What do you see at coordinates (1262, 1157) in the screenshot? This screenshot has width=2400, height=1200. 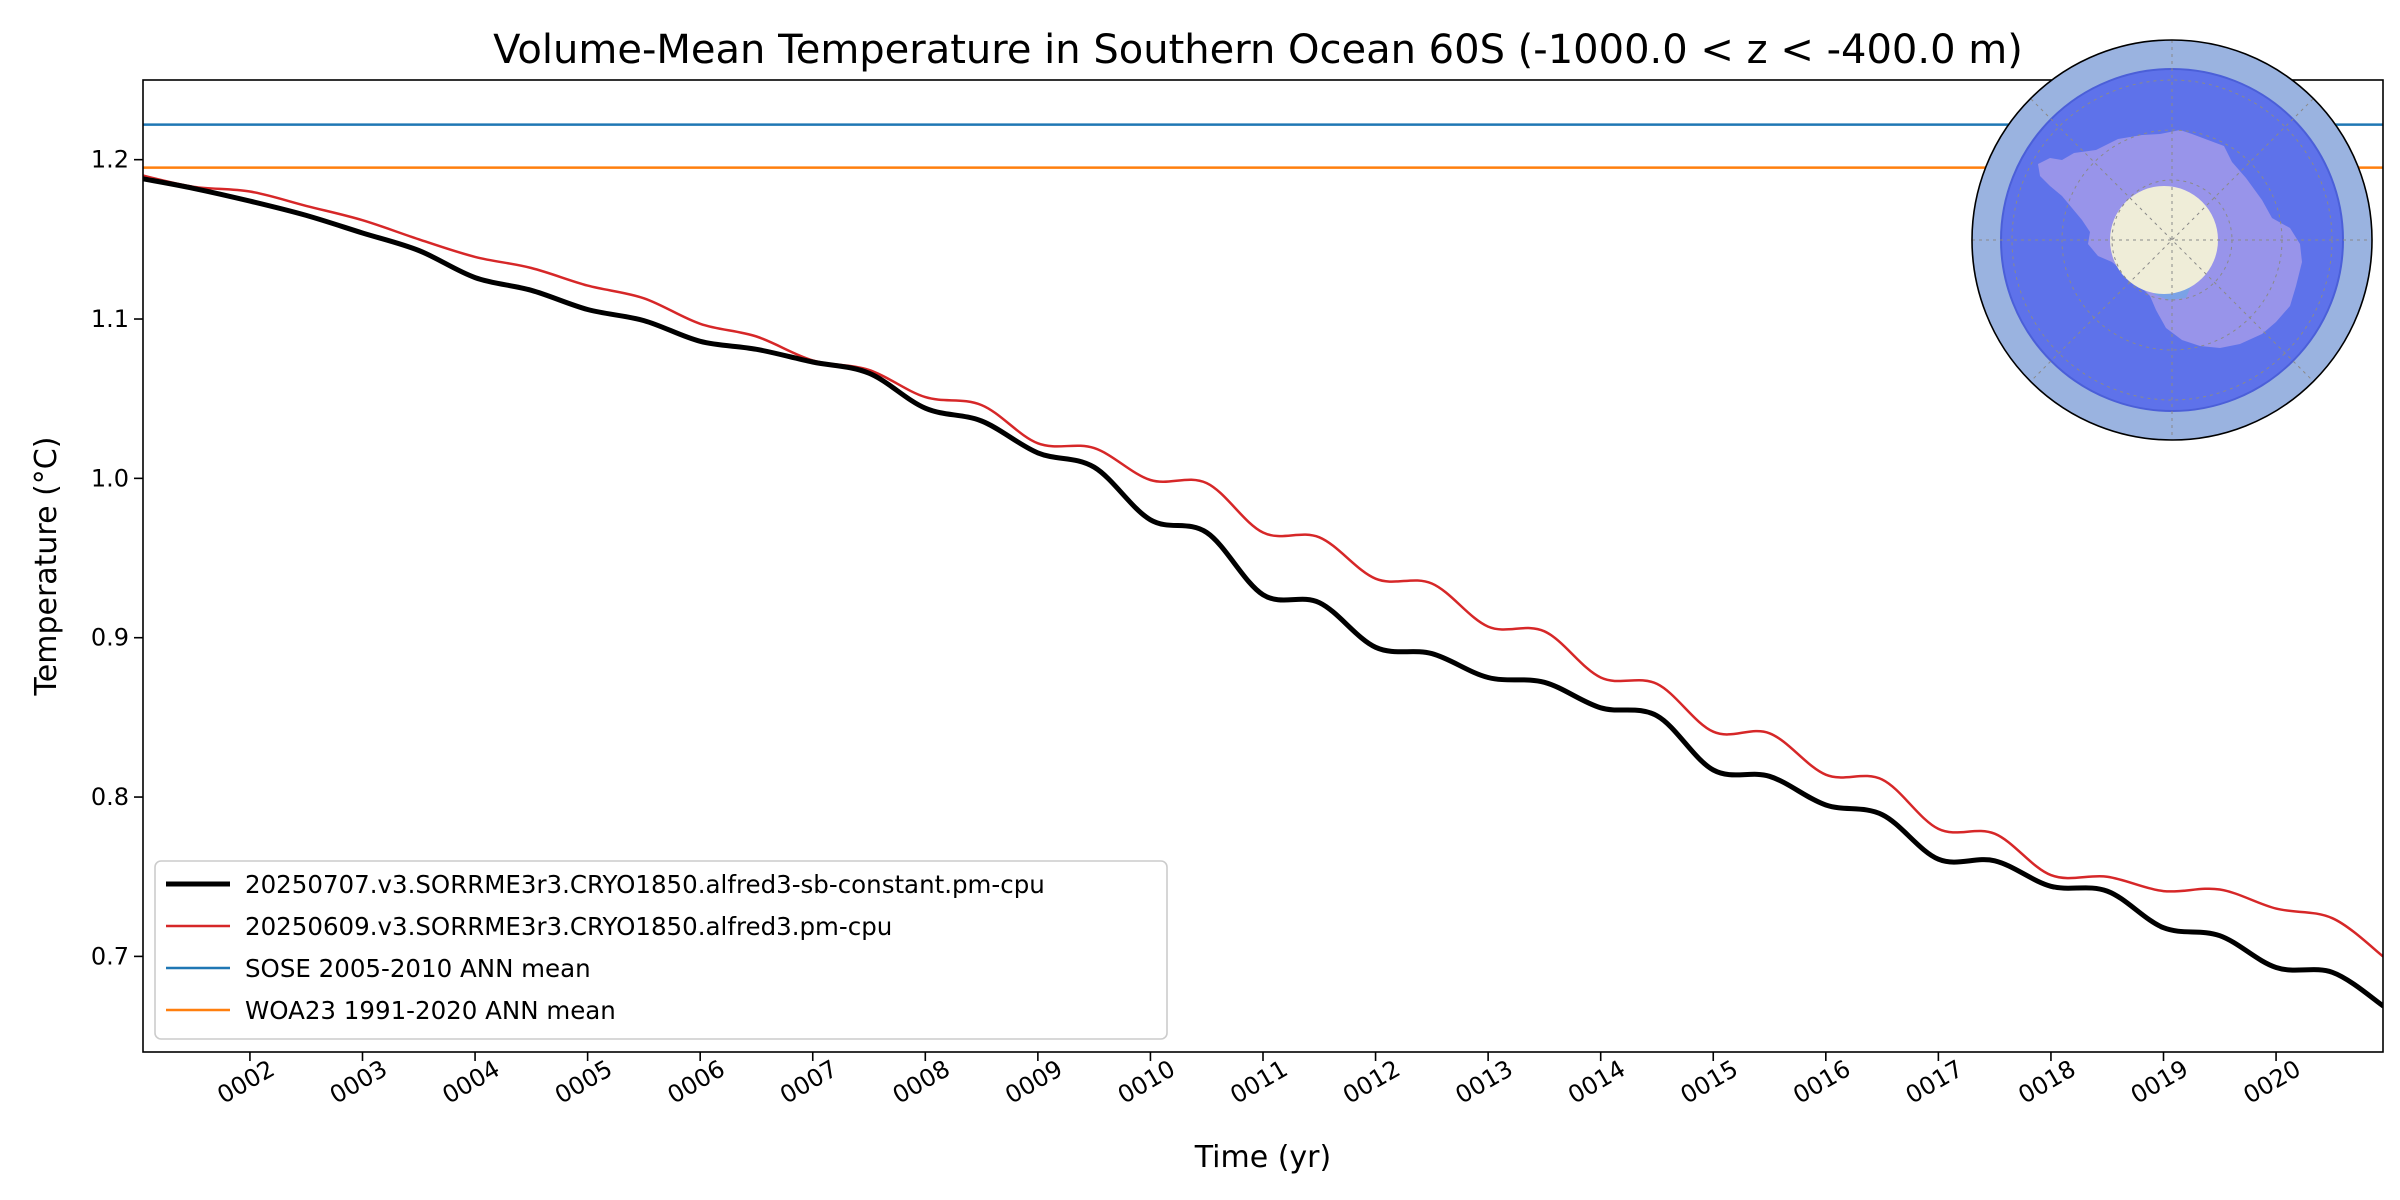 I see `x-axis-label: Time (yr)` at bounding box center [1262, 1157].